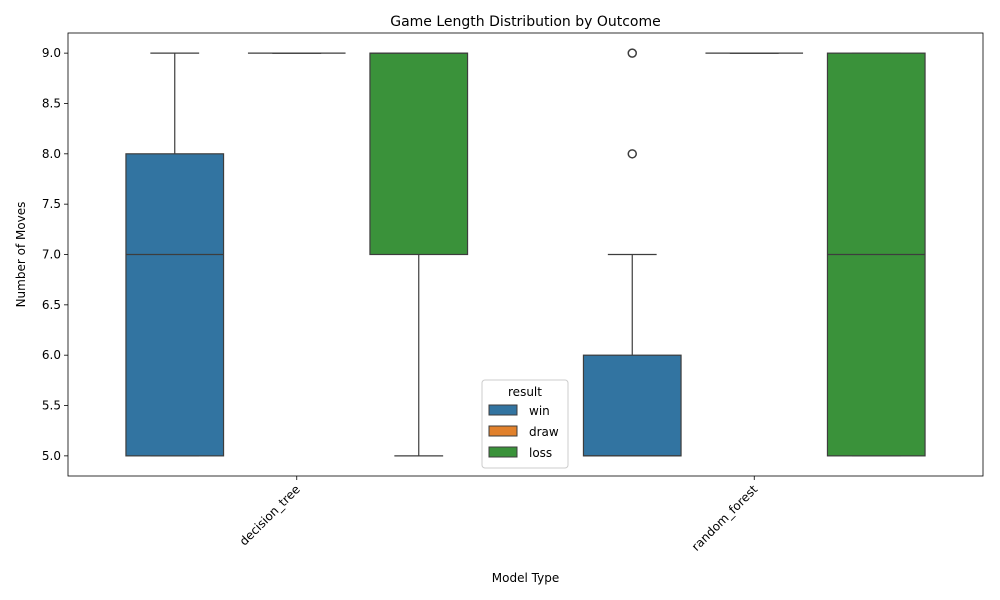 The width and height of the screenshot is (1000, 600). What do you see at coordinates (525, 578) in the screenshot?
I see `x-axis-title: Model Type` at bounding box center [525, 578].